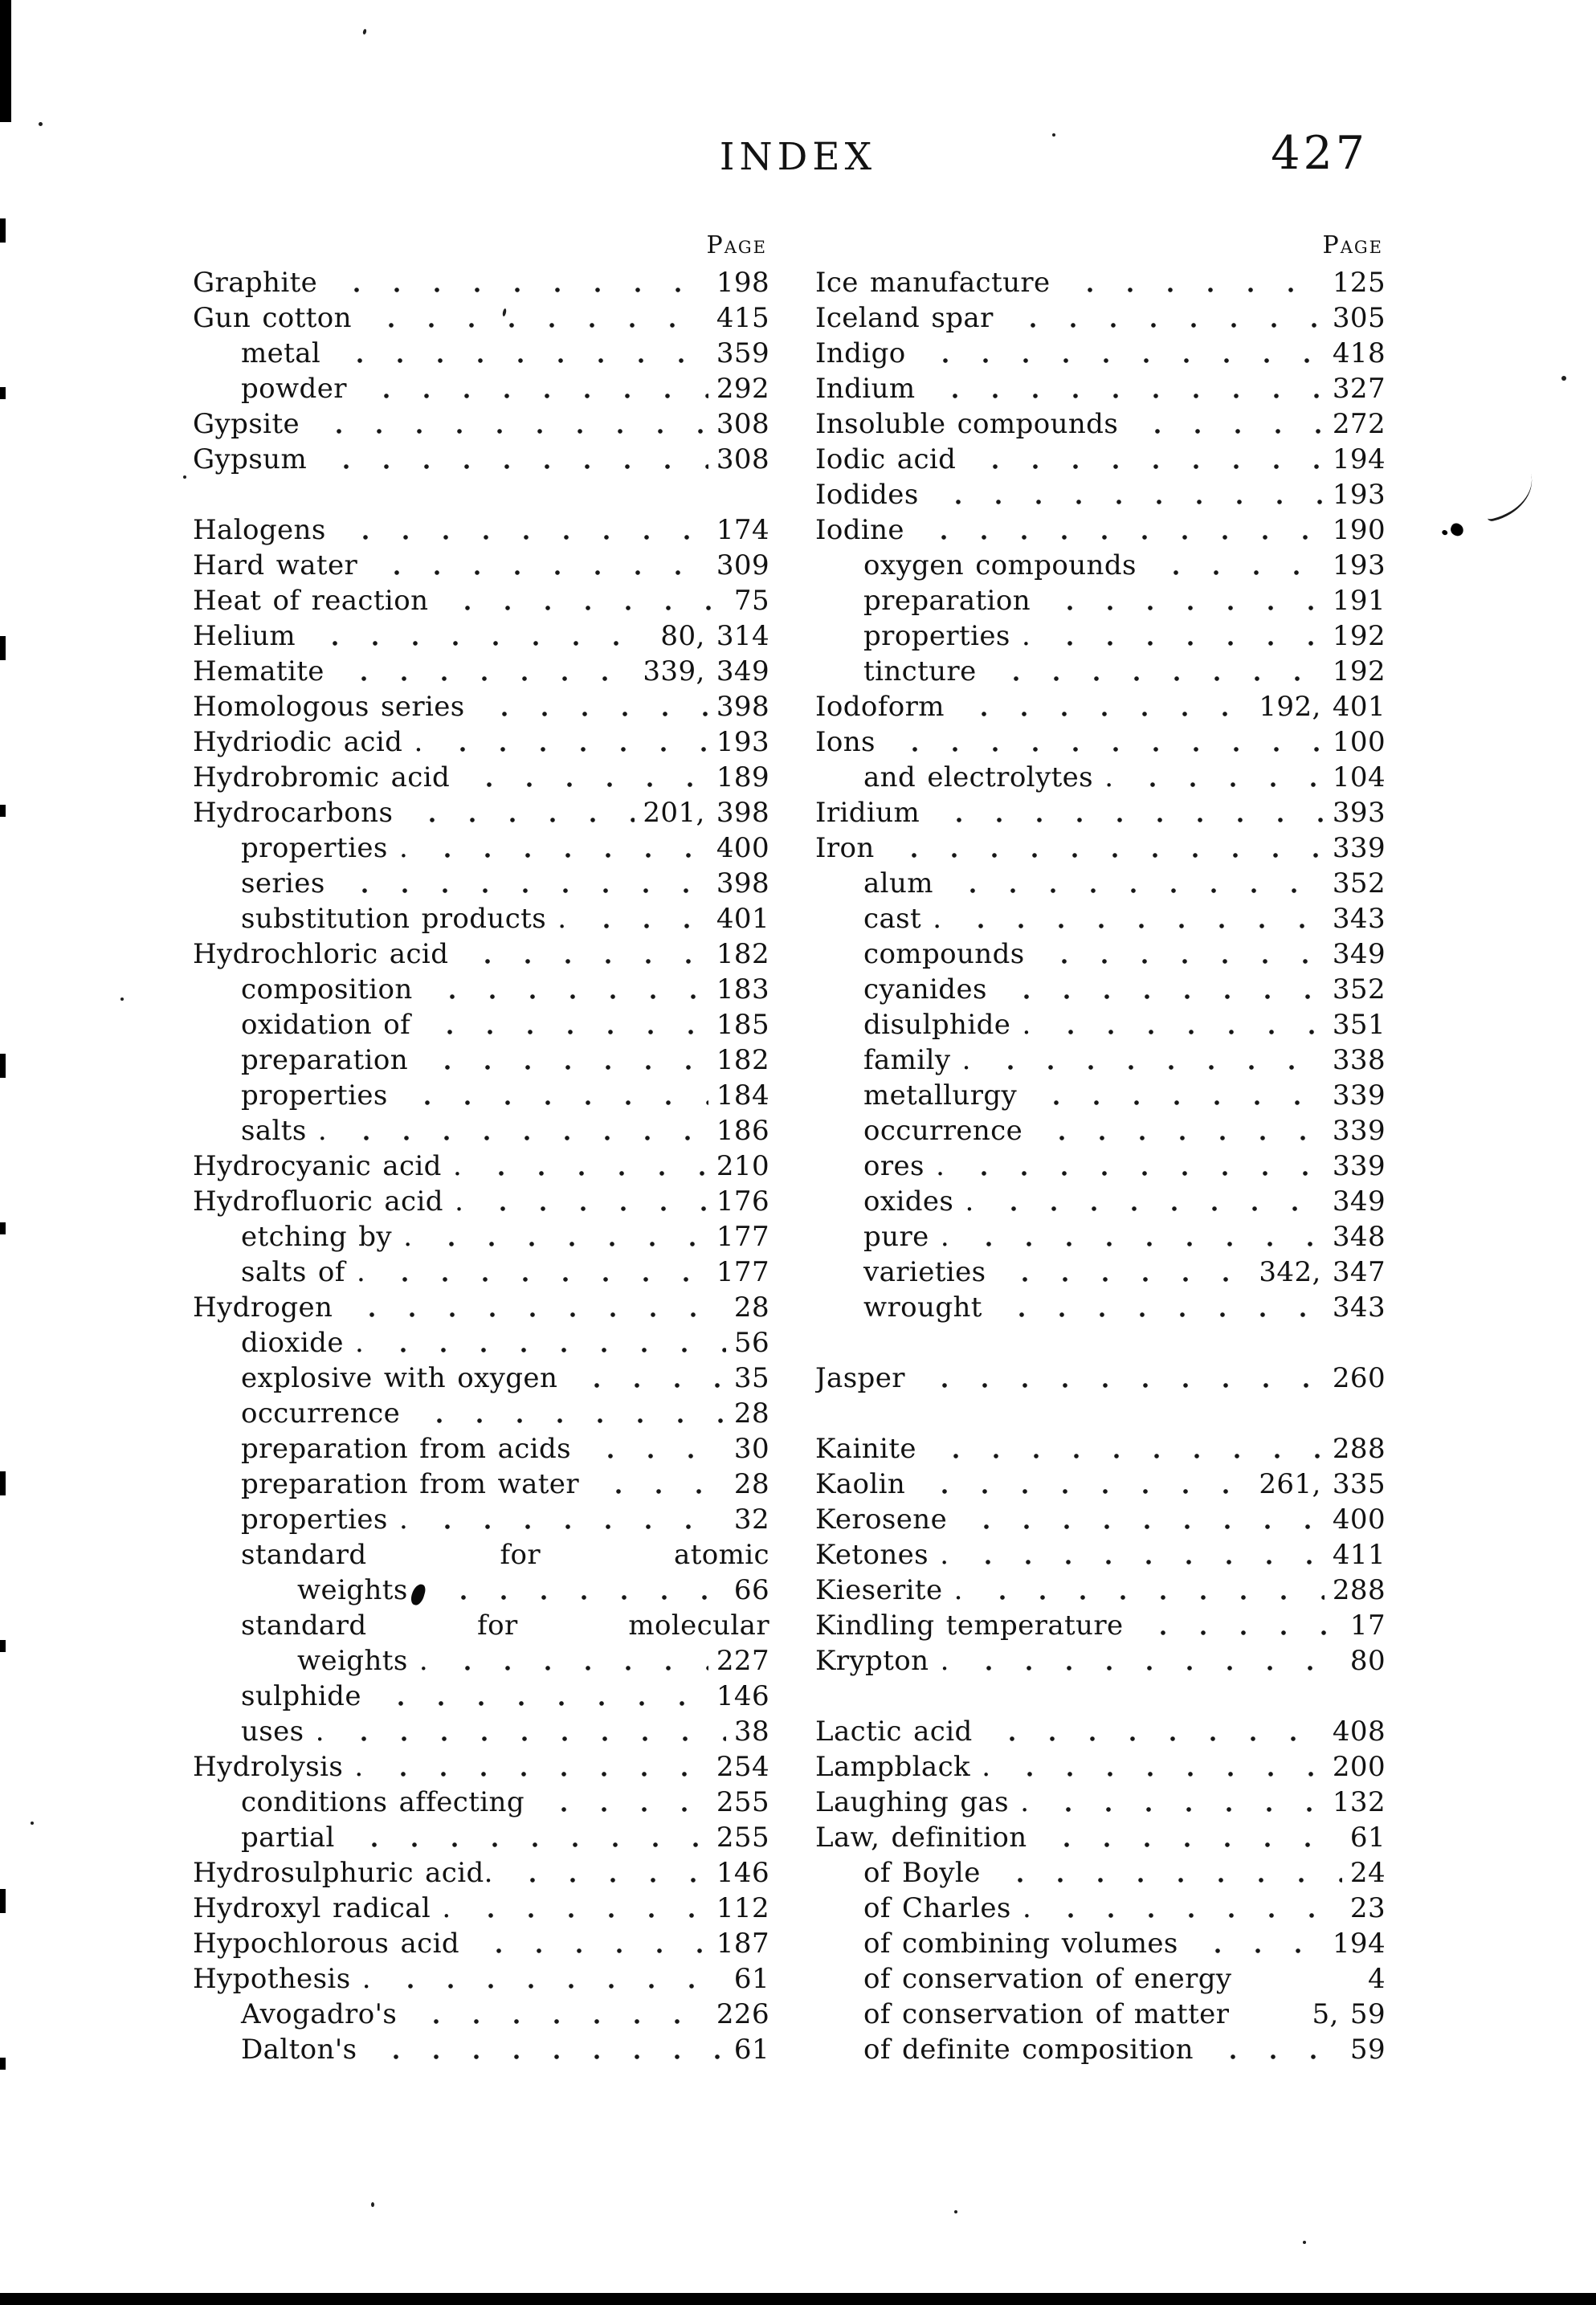  Describe the element at coordinates (481, 1024) in the screenshot. I see `index-entry-row: oxidation of 185` at that location.